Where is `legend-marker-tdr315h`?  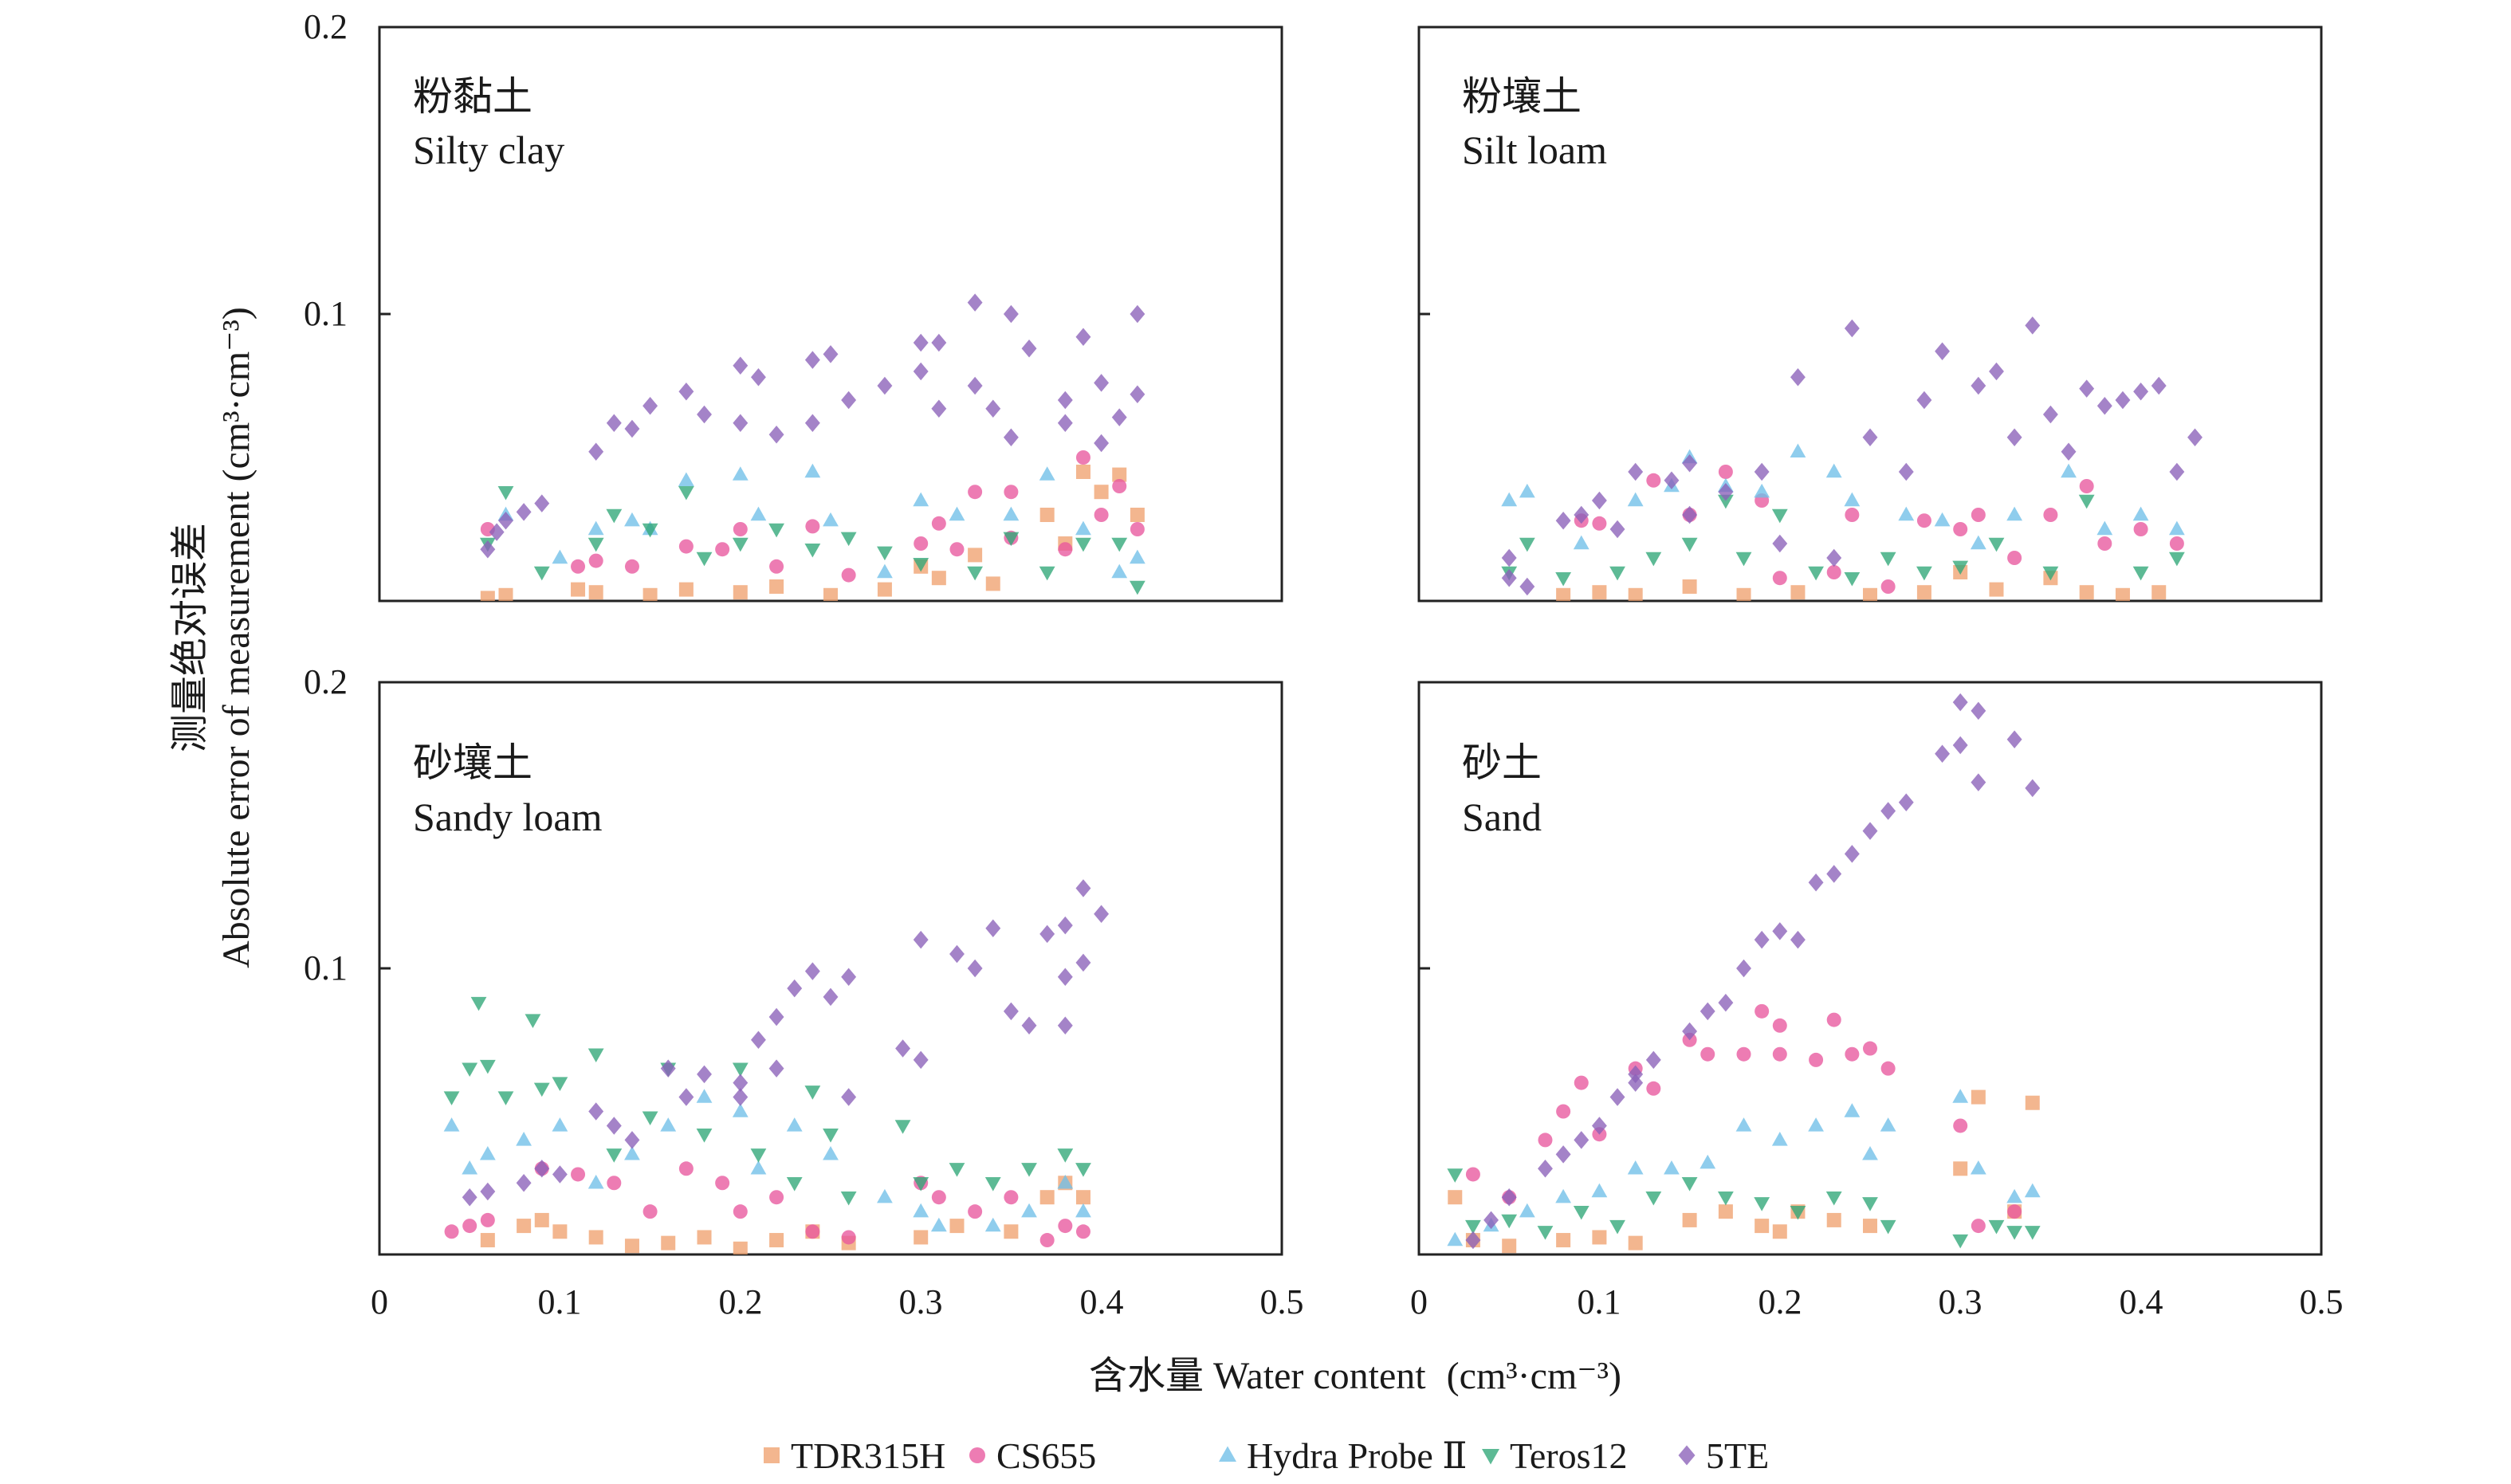
legend-marker-tdr315h is located at coordinates (772, 1455).